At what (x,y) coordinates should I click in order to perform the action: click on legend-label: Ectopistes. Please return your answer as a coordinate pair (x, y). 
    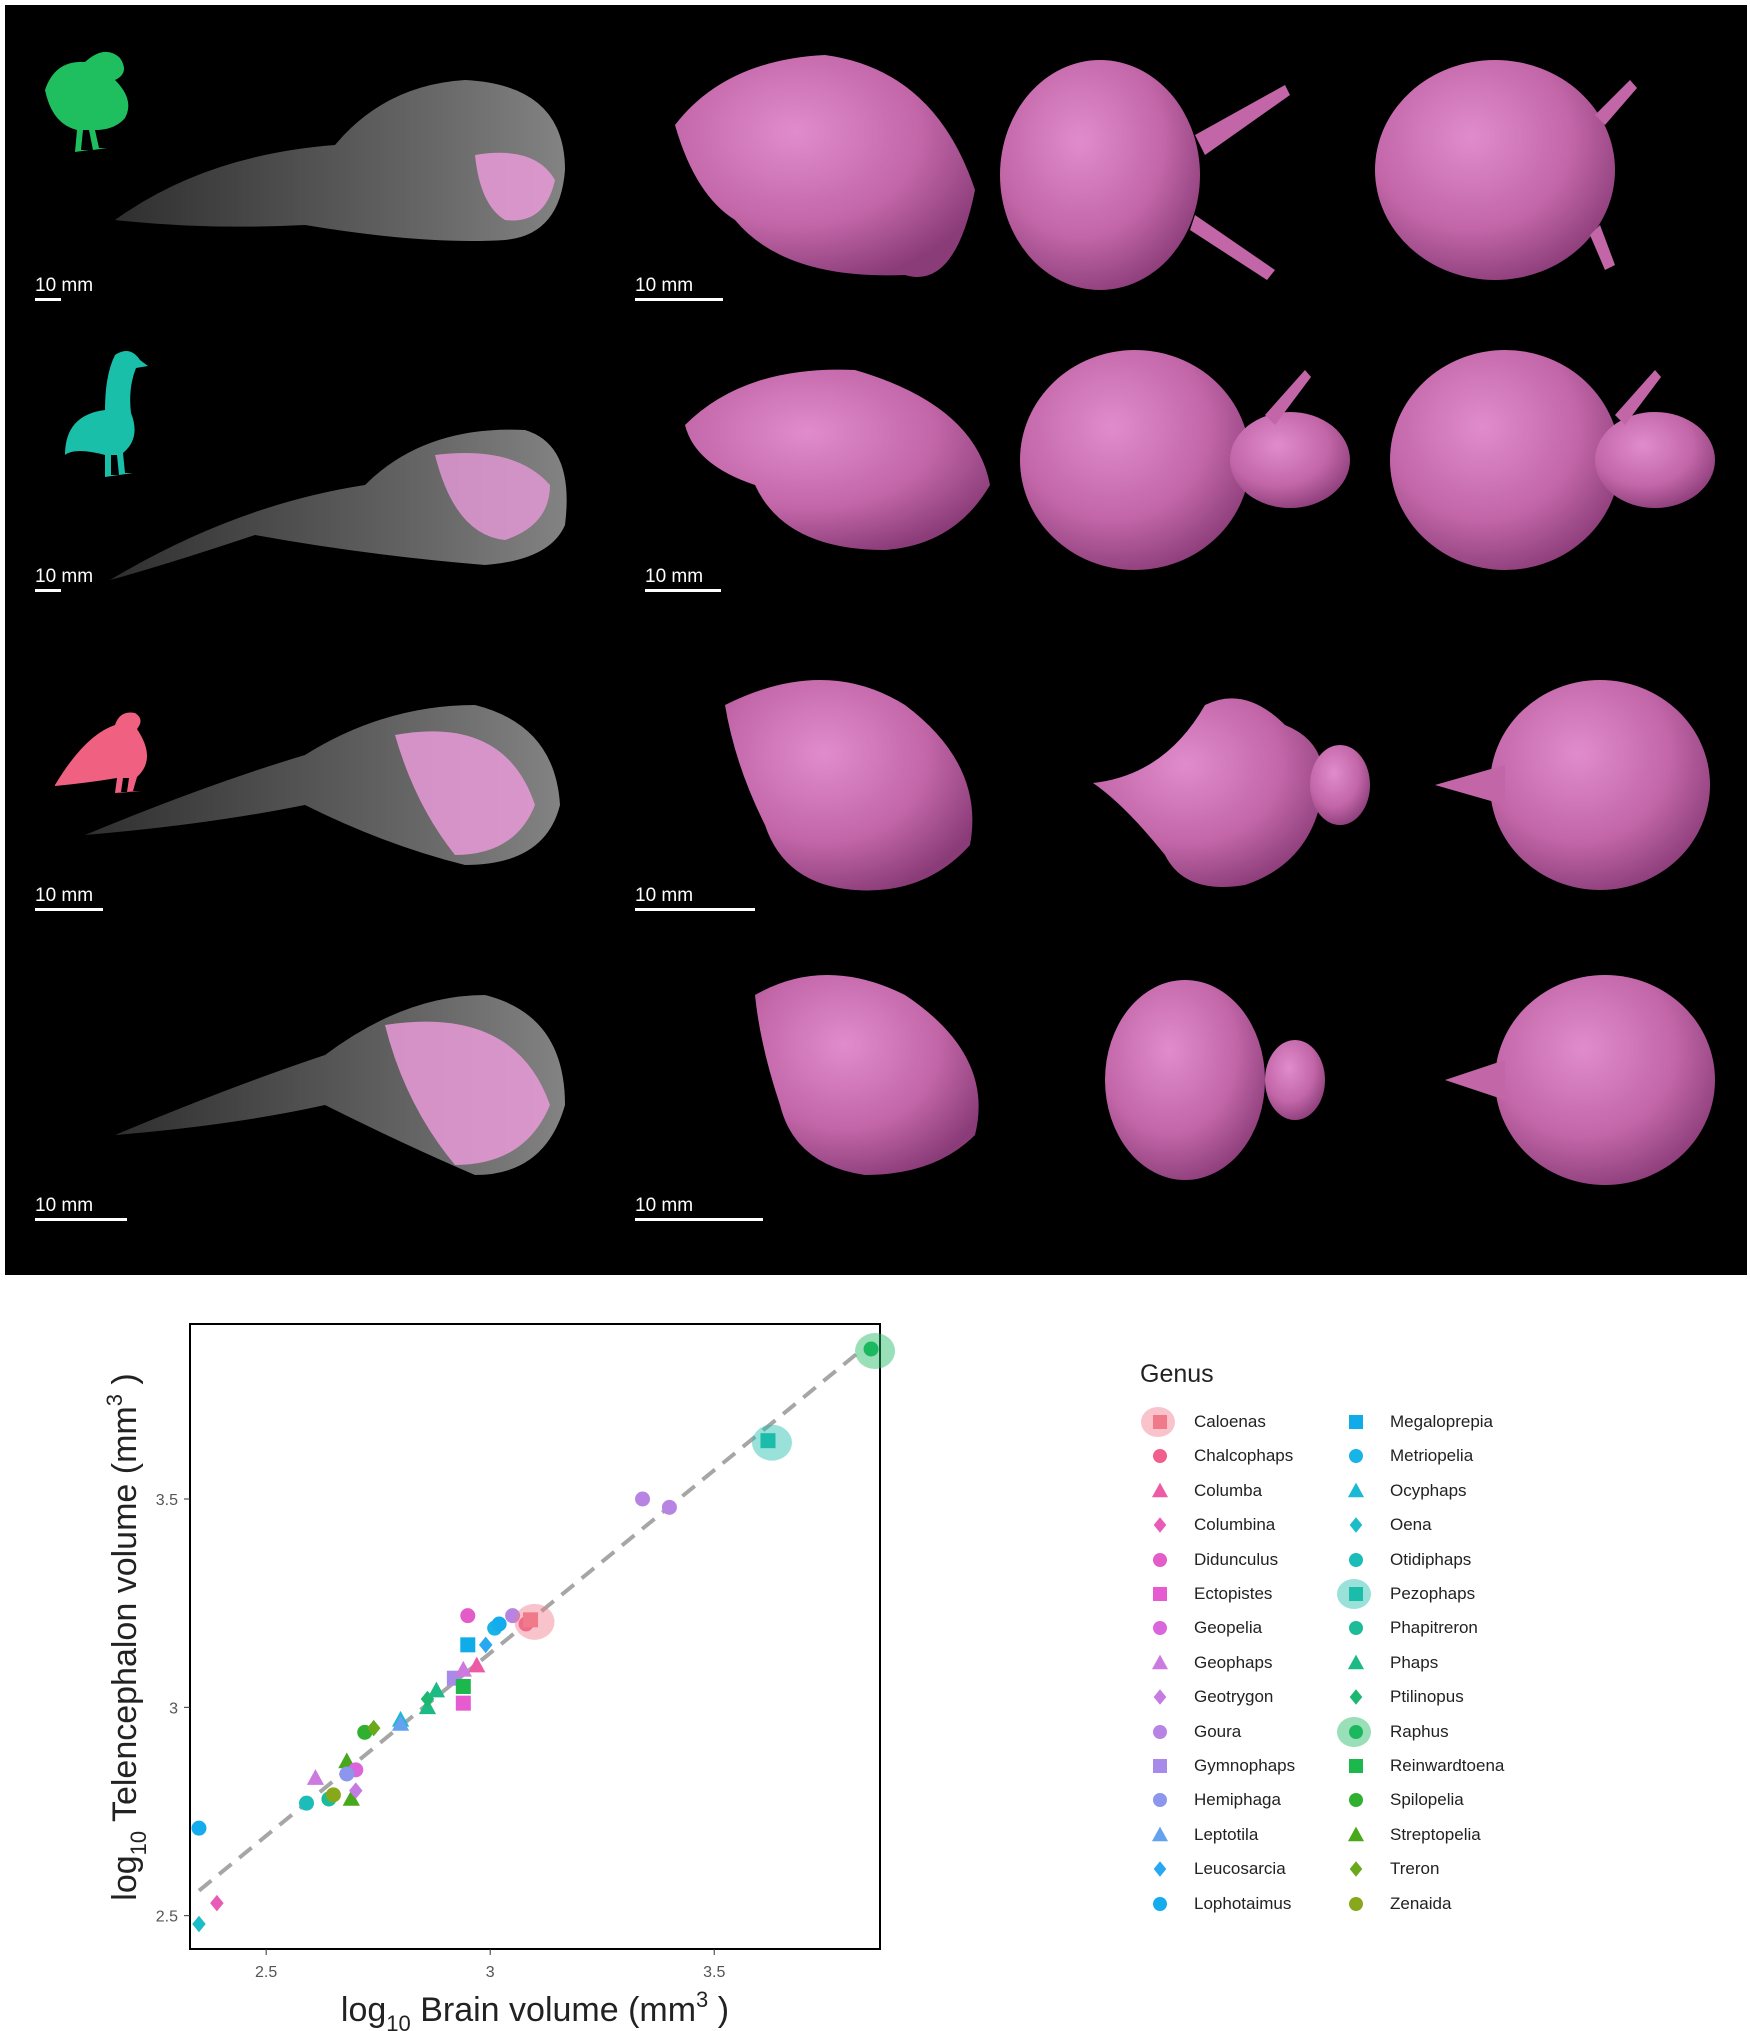
    Looking at the image, I should click on (1233, 1593).